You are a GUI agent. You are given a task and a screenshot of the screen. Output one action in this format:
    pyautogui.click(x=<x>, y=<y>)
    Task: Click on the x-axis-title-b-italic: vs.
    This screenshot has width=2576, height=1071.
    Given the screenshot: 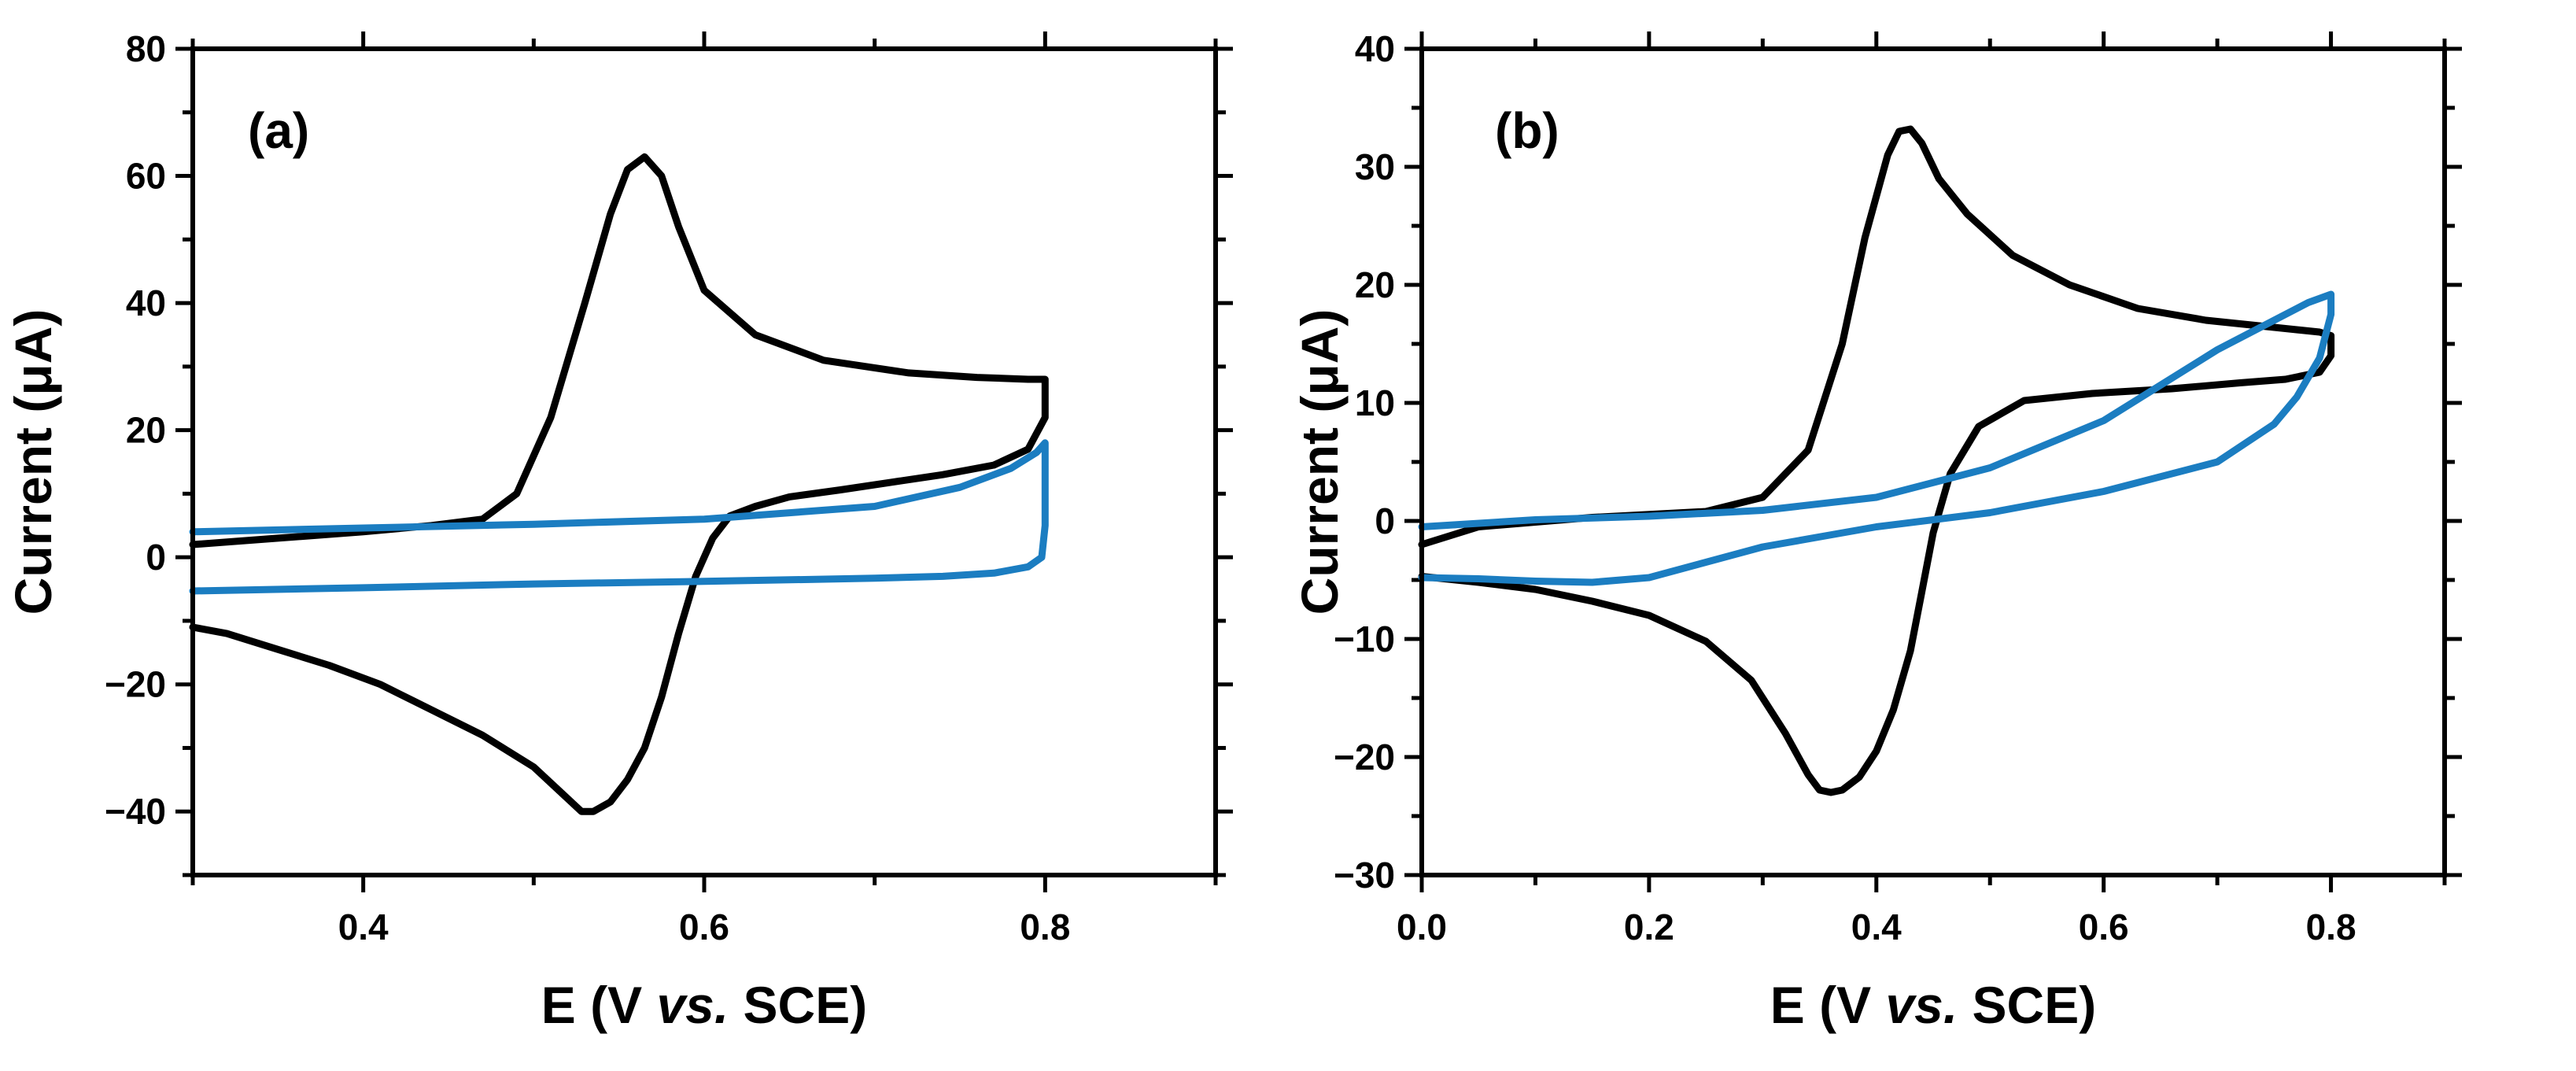 What is the action you would take?
    pyautogui.click(x=1921, y=1005)
    